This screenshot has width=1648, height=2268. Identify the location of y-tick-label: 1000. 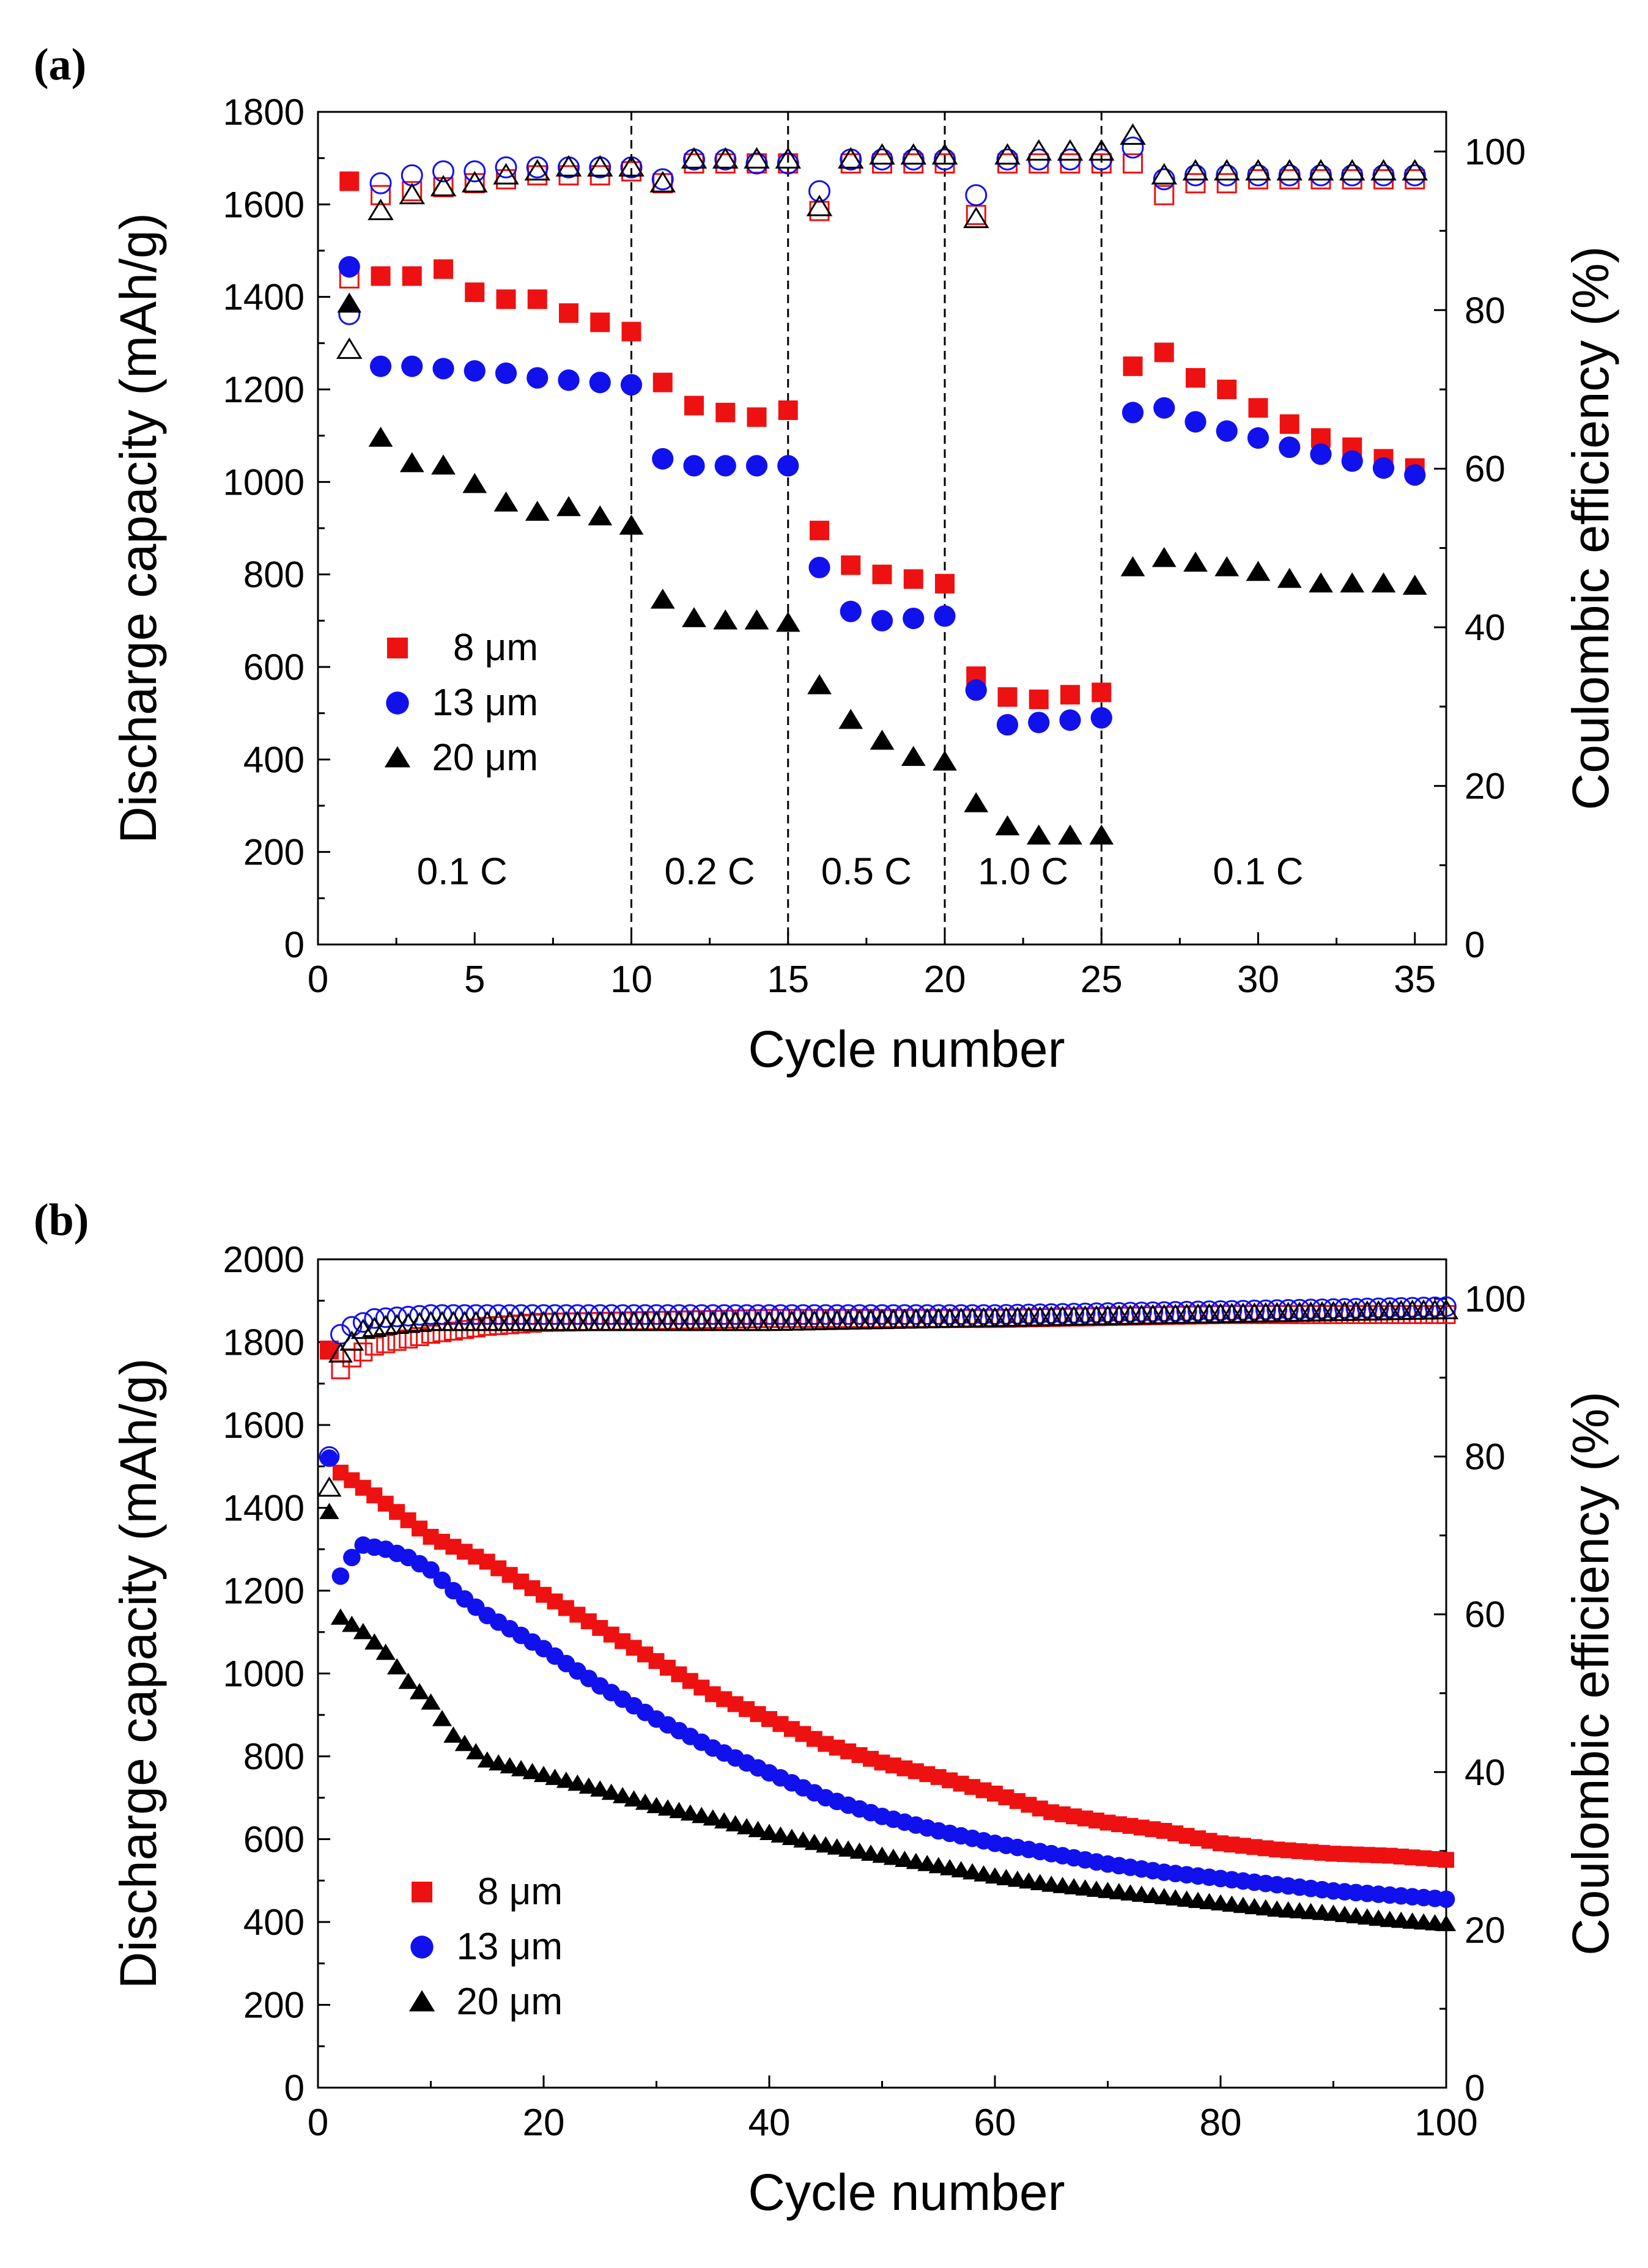
(264, 482).